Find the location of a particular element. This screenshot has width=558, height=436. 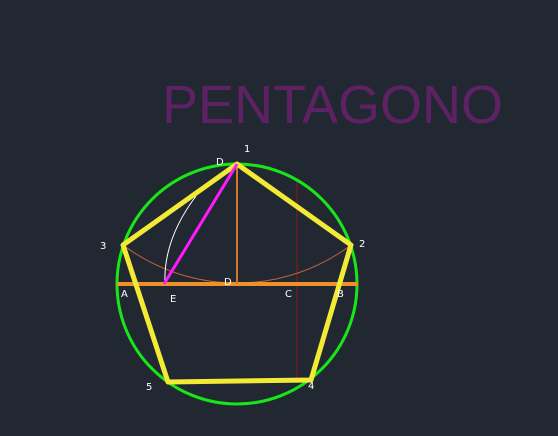

point-label-e: E is located at coordinates (173, 299).